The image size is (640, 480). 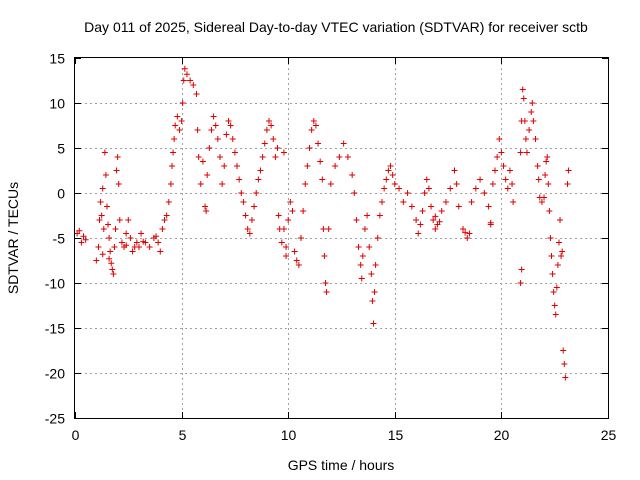 I want to click on x-tick-label: 0, so click(x=76, y=435).